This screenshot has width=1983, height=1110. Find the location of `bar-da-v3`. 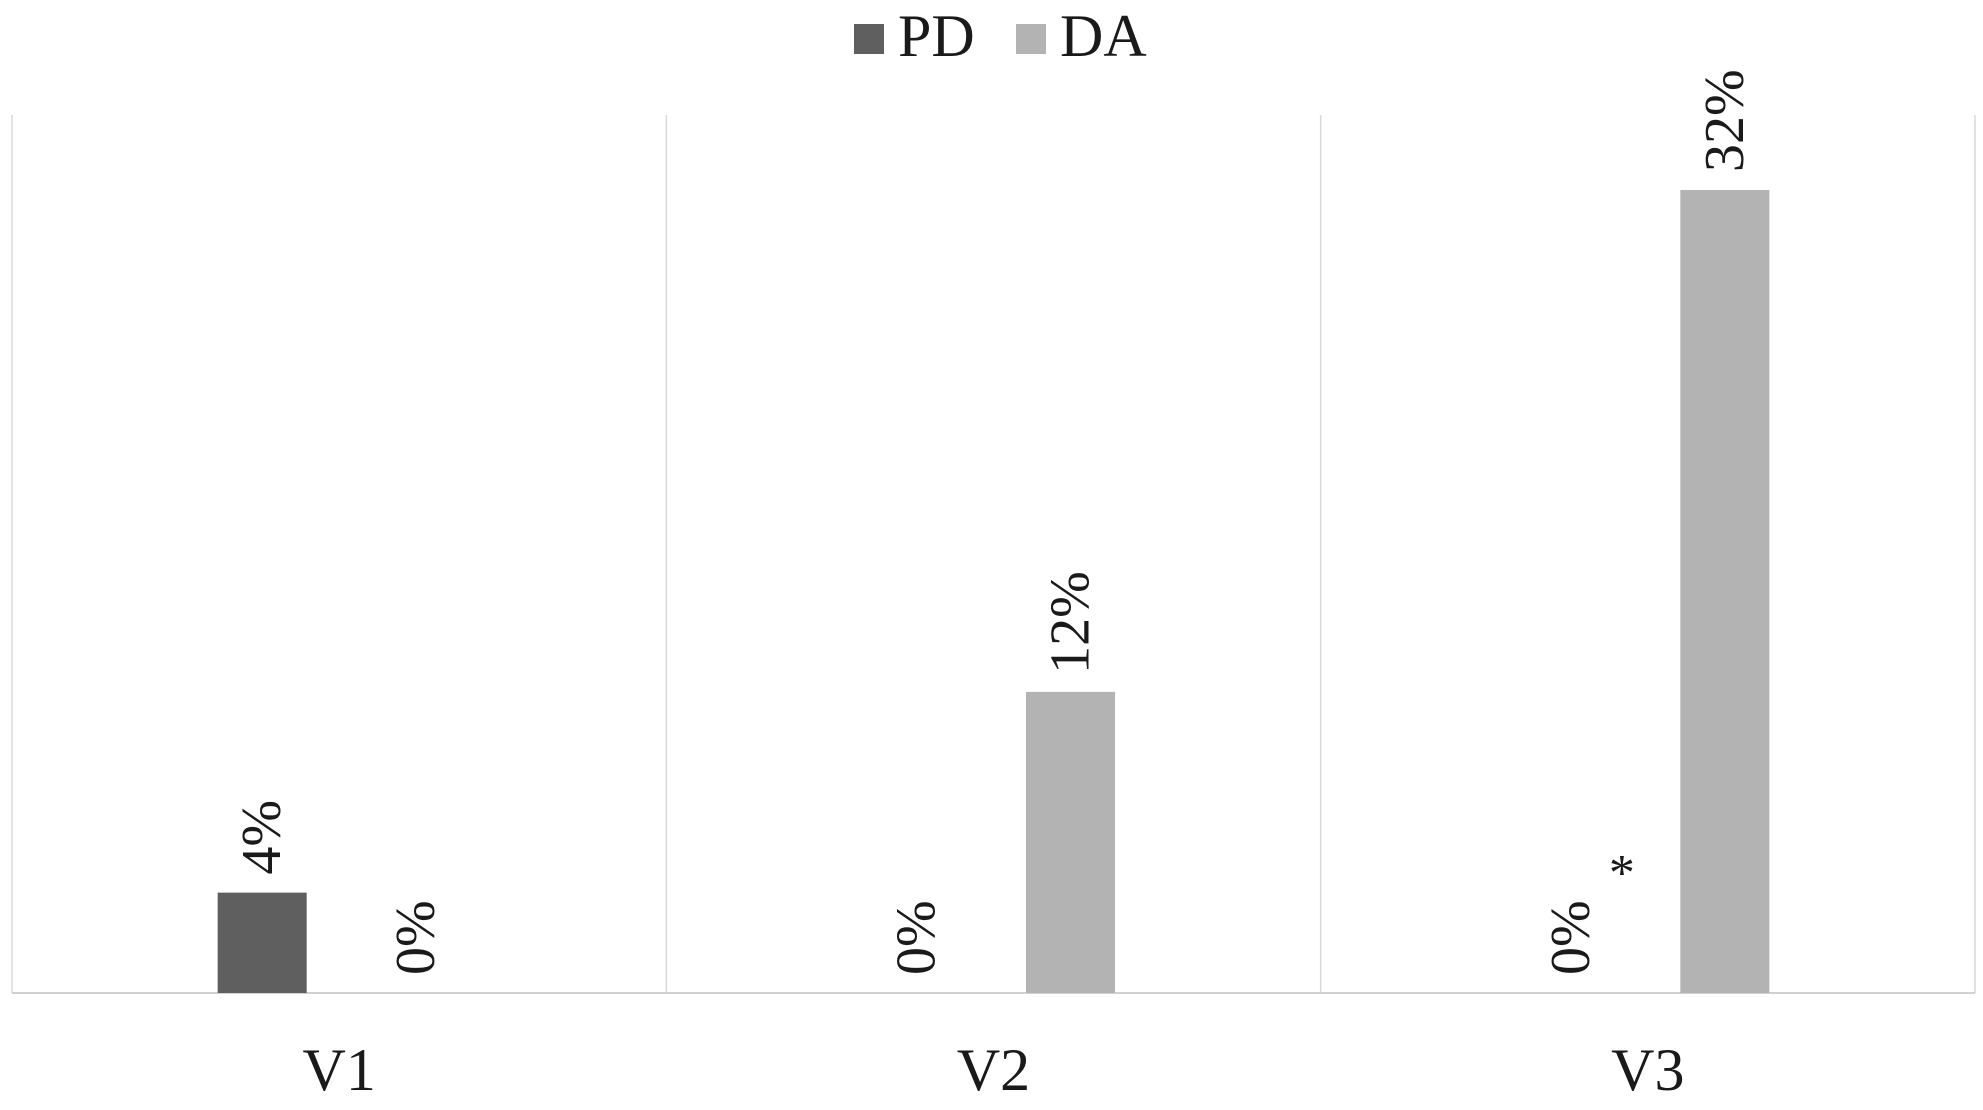

bar-da-v3 is located at coordinates (1725, 591).